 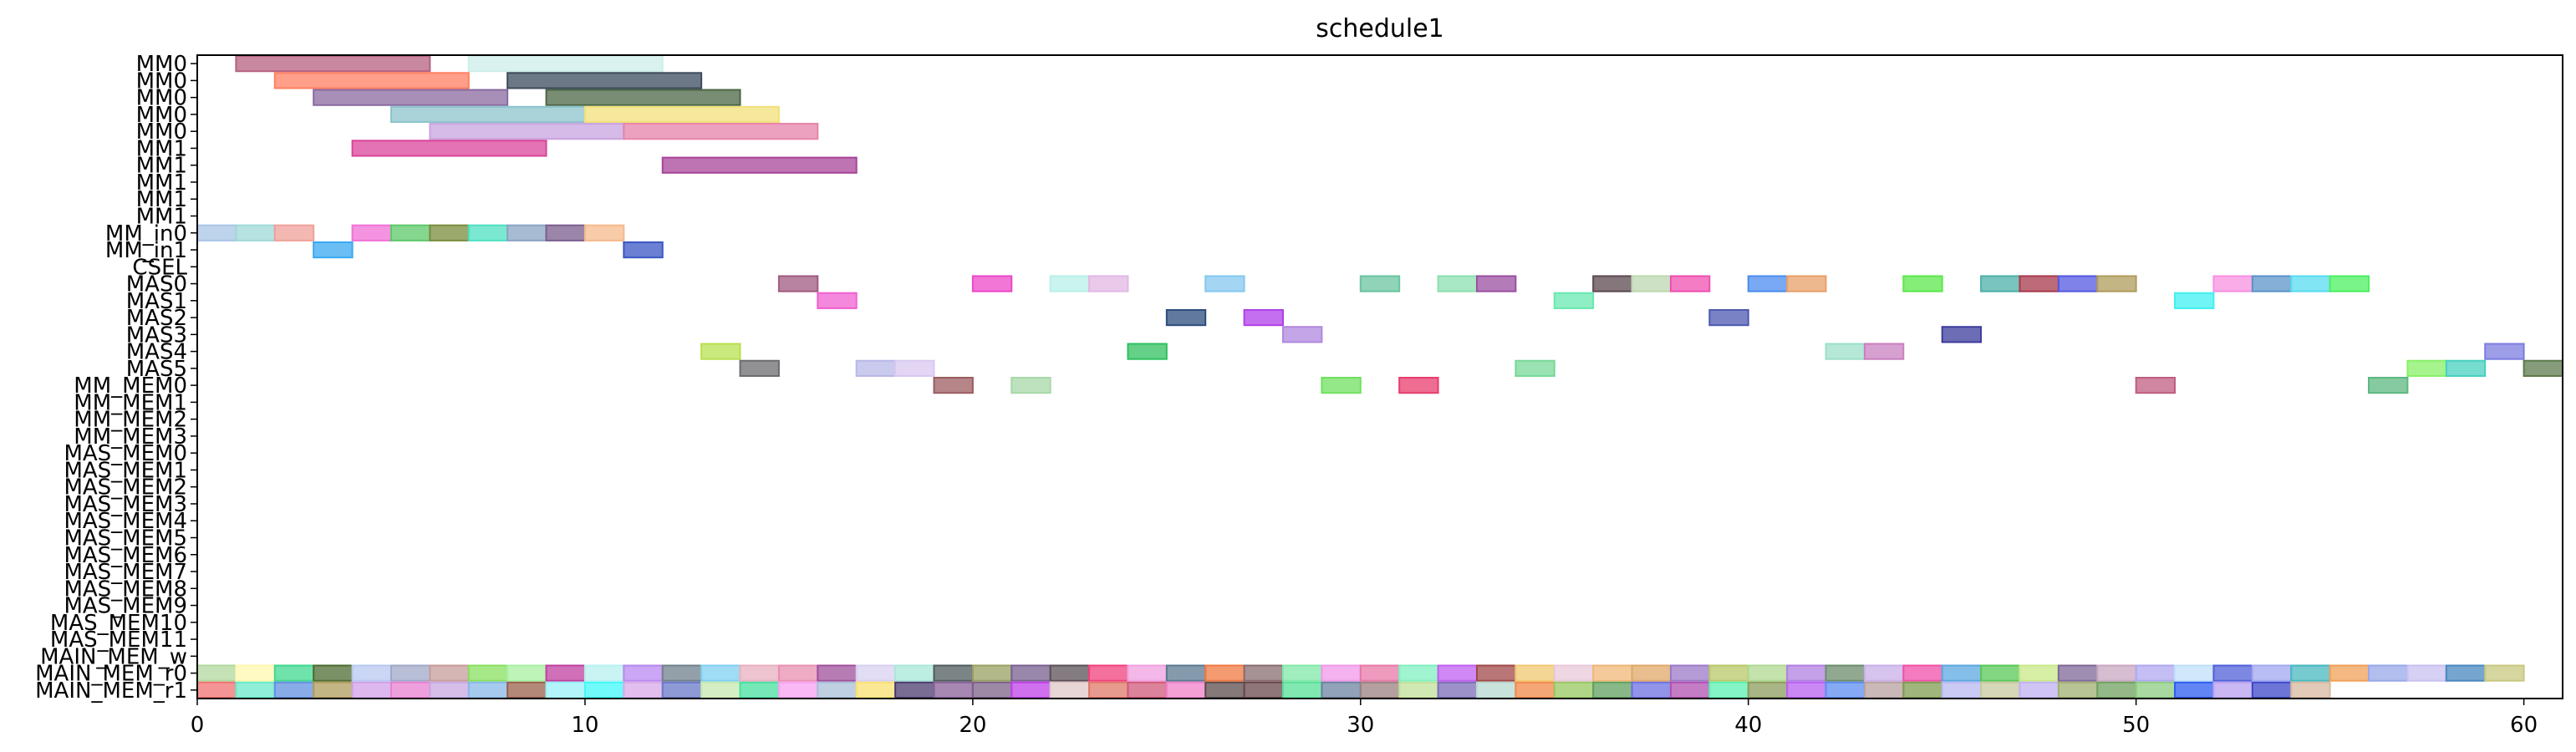 What do you see at coordinates (156, 285) in the screenshot?
I see `y-tick-label: MAS0` at bounding box center [156, 285].